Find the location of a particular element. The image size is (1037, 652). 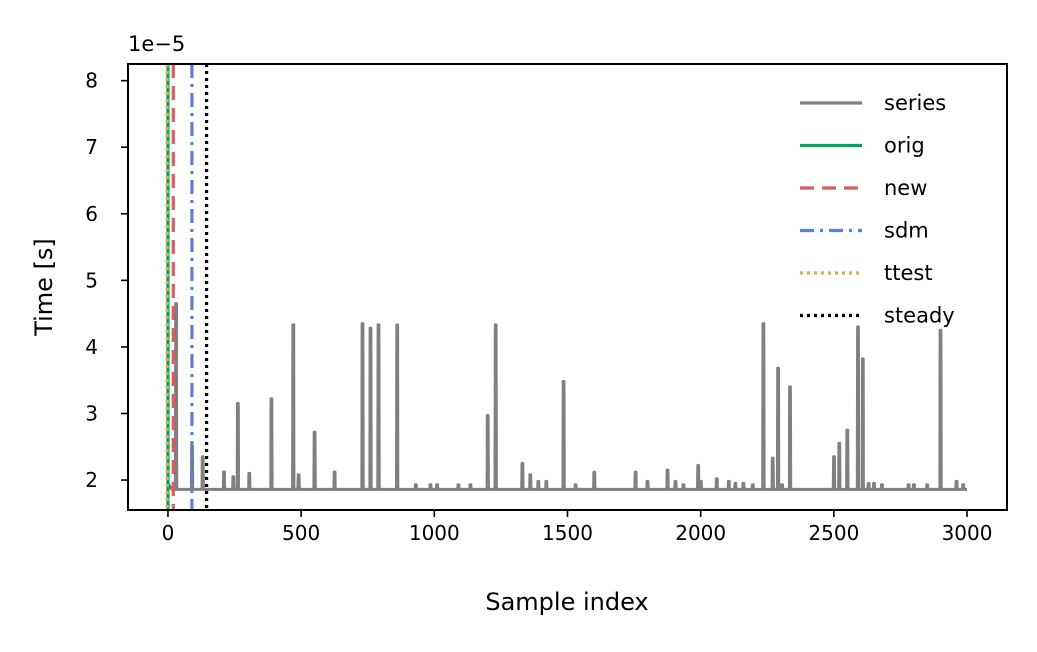

y-offset-label: 1e−5 is located at coordinates (156, 44).